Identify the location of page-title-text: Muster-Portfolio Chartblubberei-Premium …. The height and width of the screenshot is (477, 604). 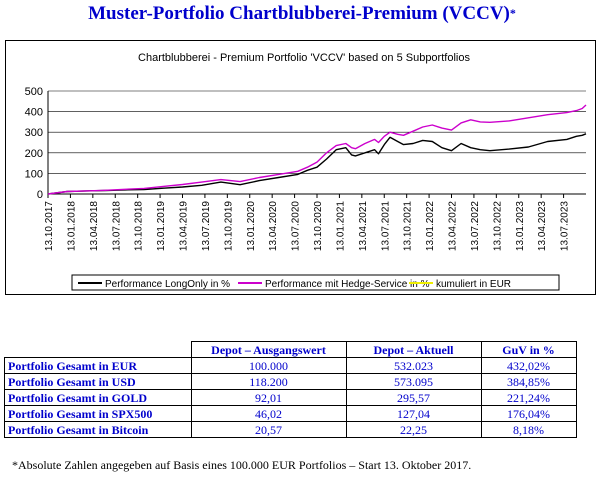
(299, 13).